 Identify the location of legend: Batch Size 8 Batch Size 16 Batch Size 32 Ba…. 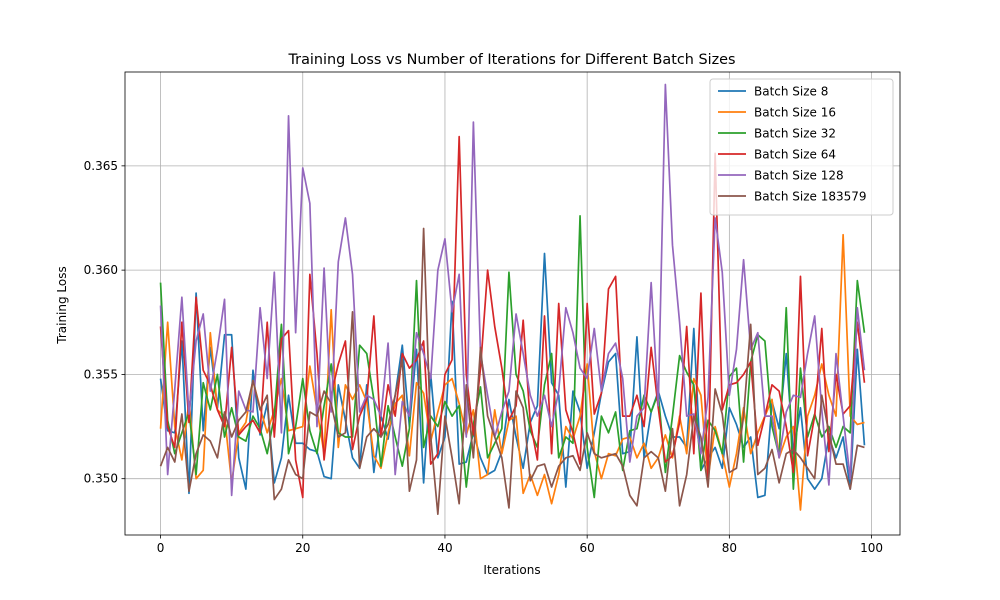
(801, 147).